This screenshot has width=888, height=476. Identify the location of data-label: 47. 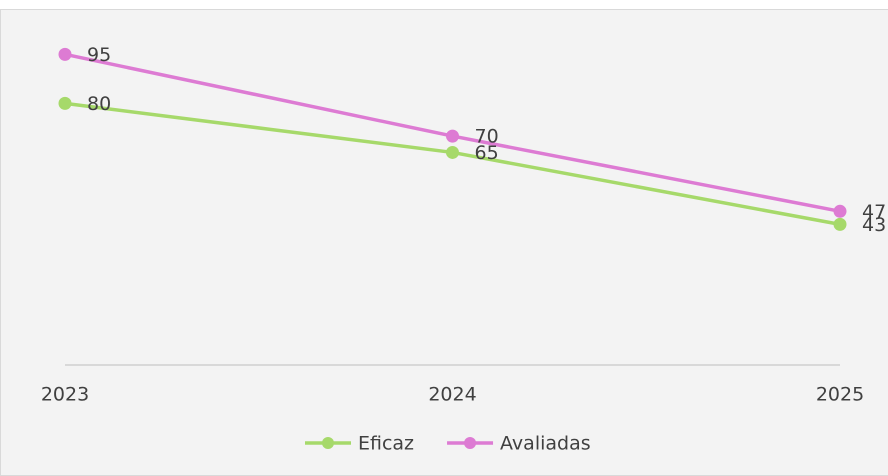
(874, 212).